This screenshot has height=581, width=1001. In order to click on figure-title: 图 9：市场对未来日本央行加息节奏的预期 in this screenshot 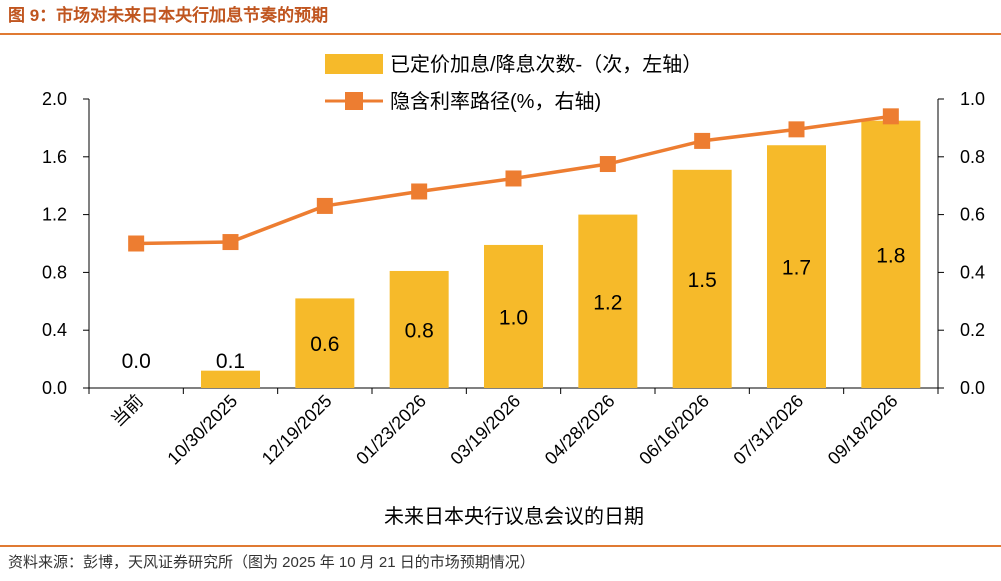, I will do `click(168, 15)`.